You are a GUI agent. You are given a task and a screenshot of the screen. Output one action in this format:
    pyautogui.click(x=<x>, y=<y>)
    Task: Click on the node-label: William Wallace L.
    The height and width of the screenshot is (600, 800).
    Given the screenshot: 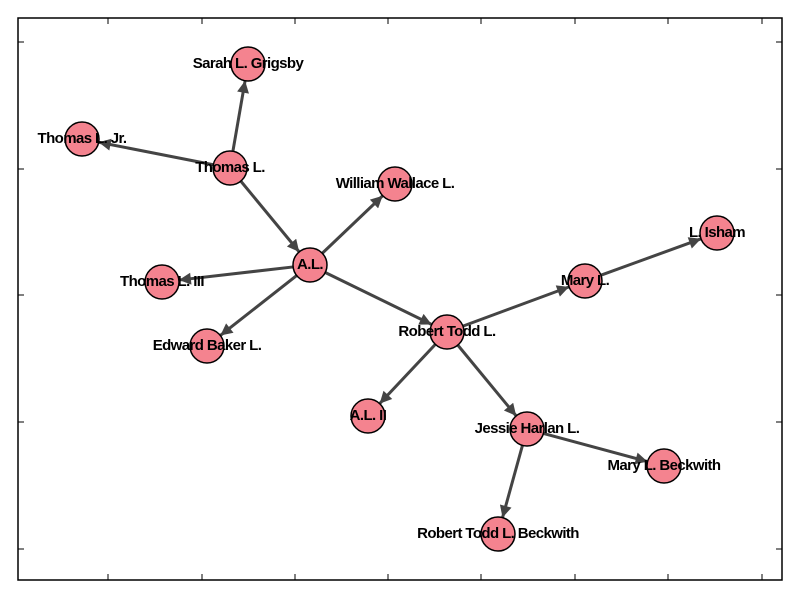 What is the action you would take?
    pyautogui.click(x=395, y=183)
    